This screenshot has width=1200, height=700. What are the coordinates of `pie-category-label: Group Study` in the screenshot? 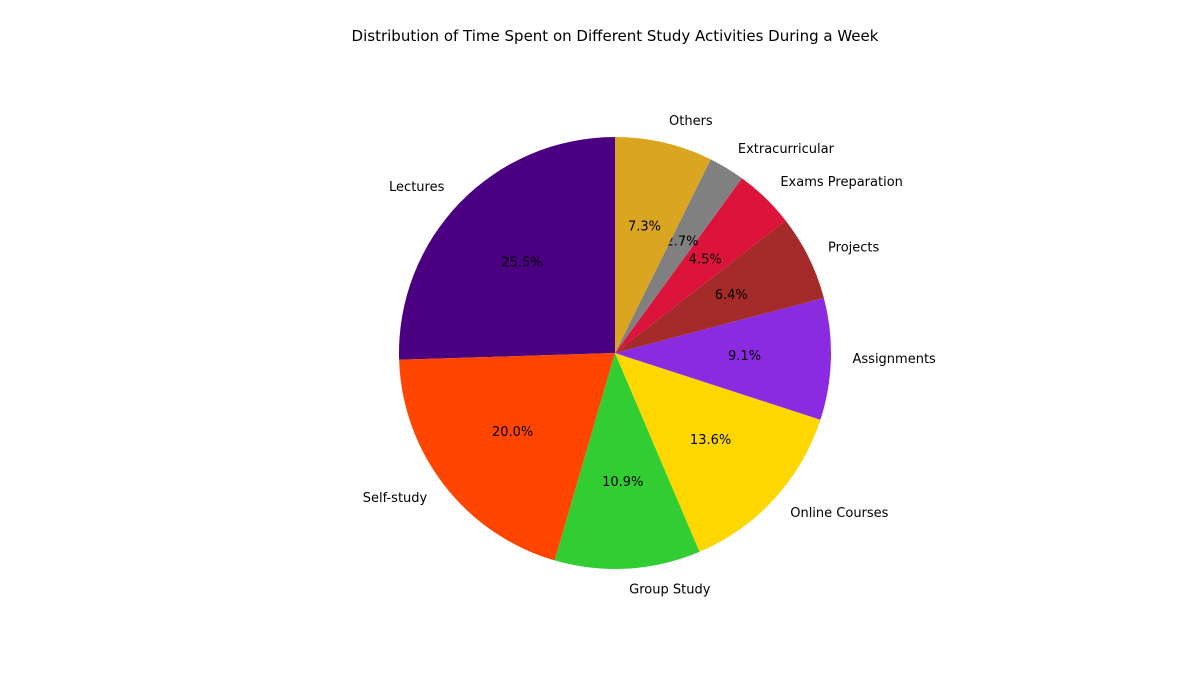 It's located at (670, 590).